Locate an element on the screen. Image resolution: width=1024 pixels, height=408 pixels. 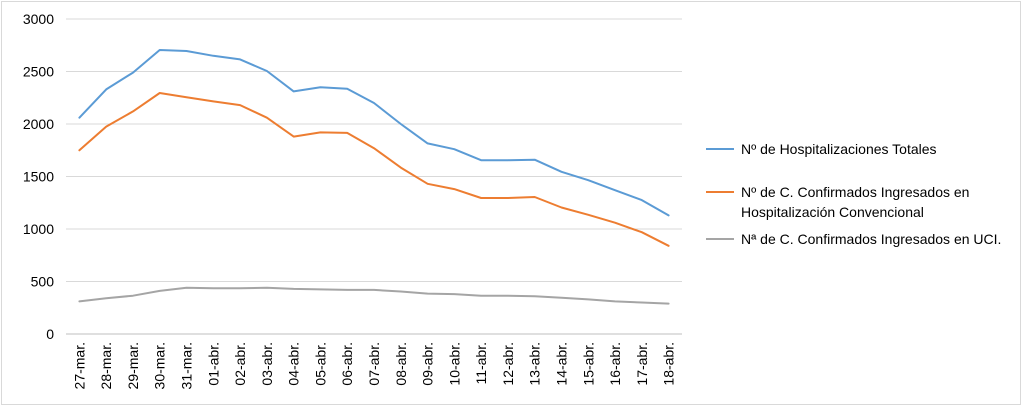
x-tick-label: 13-abr. is located at coordinates (535, 364).